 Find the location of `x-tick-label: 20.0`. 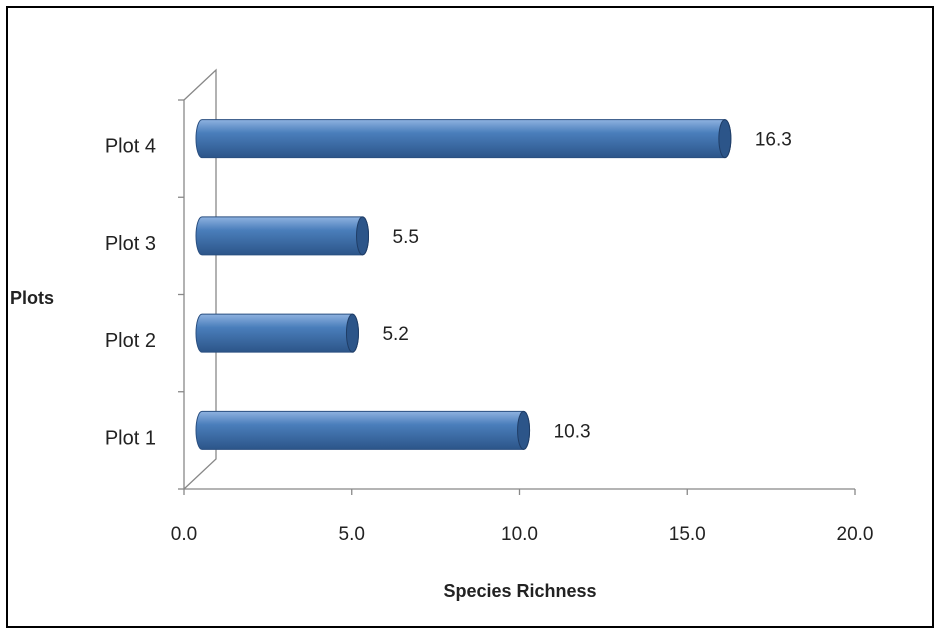

x-tick-label: 20.0 is located at coordinates (855, 534).